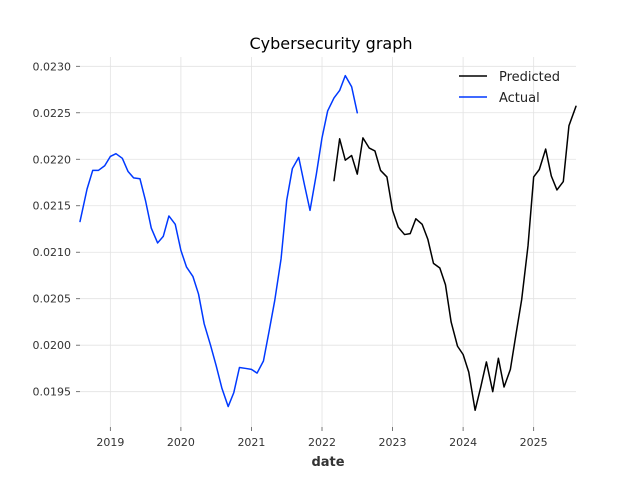 The image size is (640, 480). Describe the element at coordinates (52, 159) in the screenshot. I see `y-tick-label: 0.0220` at that location.